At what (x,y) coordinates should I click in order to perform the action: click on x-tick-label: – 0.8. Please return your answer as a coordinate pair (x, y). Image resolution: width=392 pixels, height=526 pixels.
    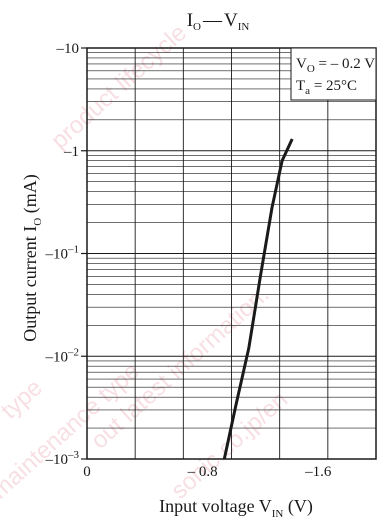
    Looking at the image, I should click on (202, 472).